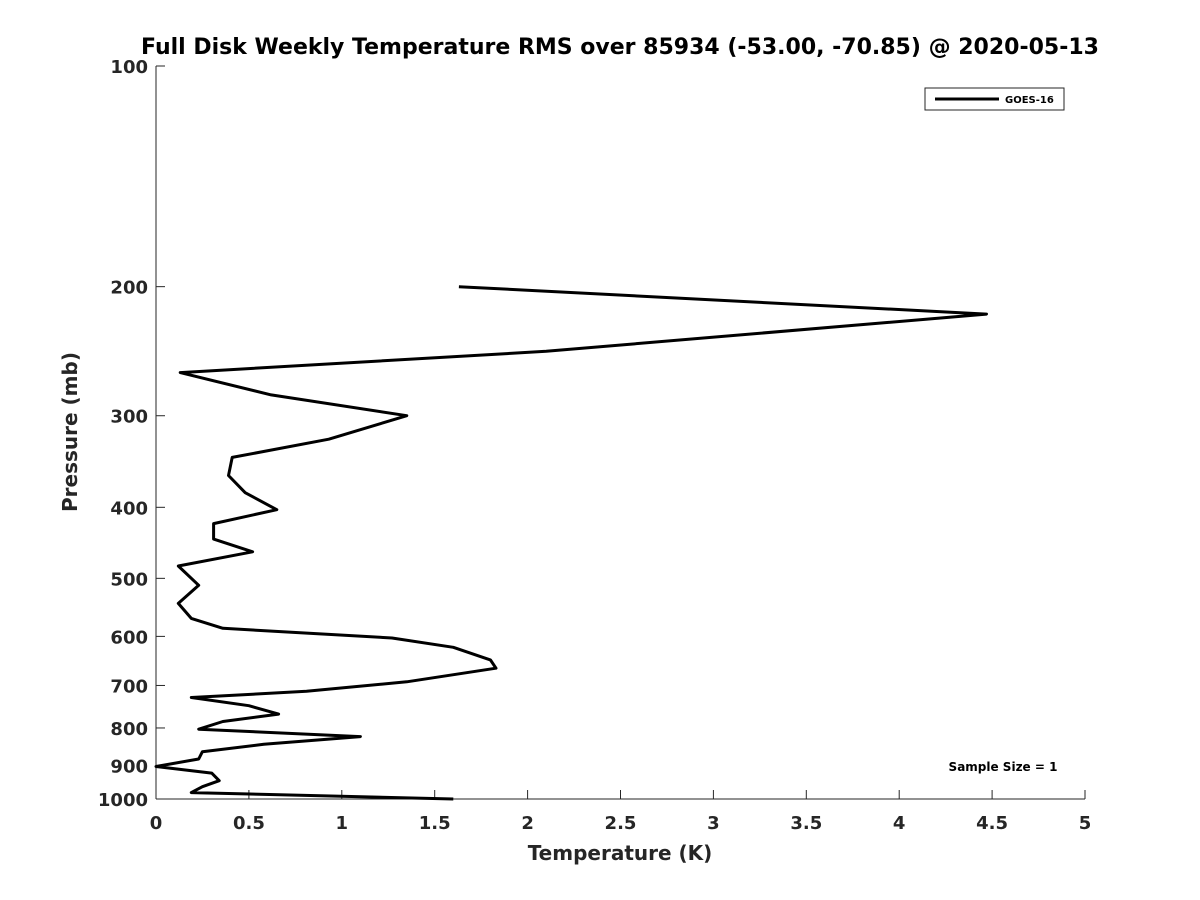 The image size is (1200, 900). What do you see at coordinates (129, 686) in the screenshot?
I see `y-tick-label: 700` at bounding box center [129, 686].